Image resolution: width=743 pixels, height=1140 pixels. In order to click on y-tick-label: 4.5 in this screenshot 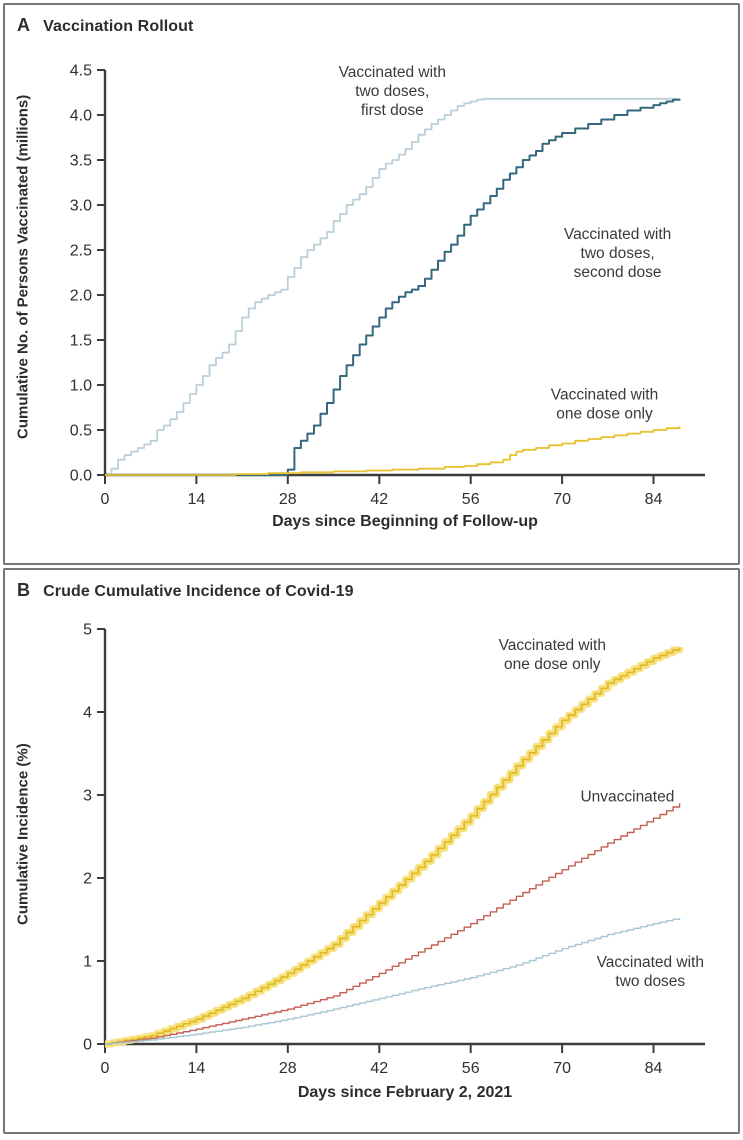, I will do `click(81, 71)`.